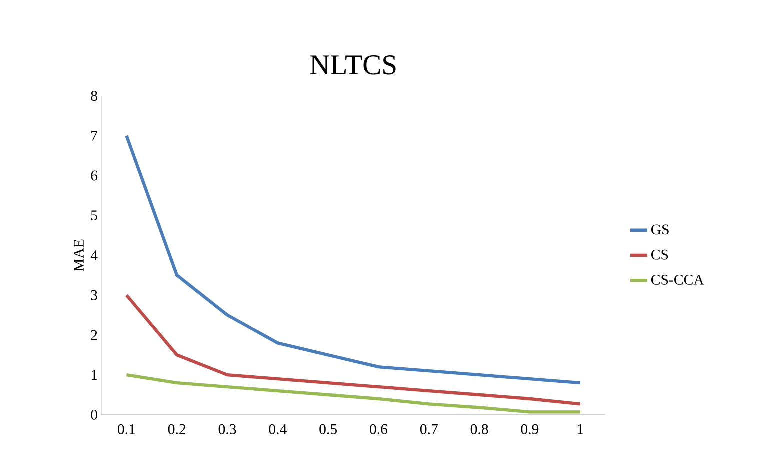 The image size is (766, 461). I want to click on x-tick-label: 0.7, so click(429, 429).